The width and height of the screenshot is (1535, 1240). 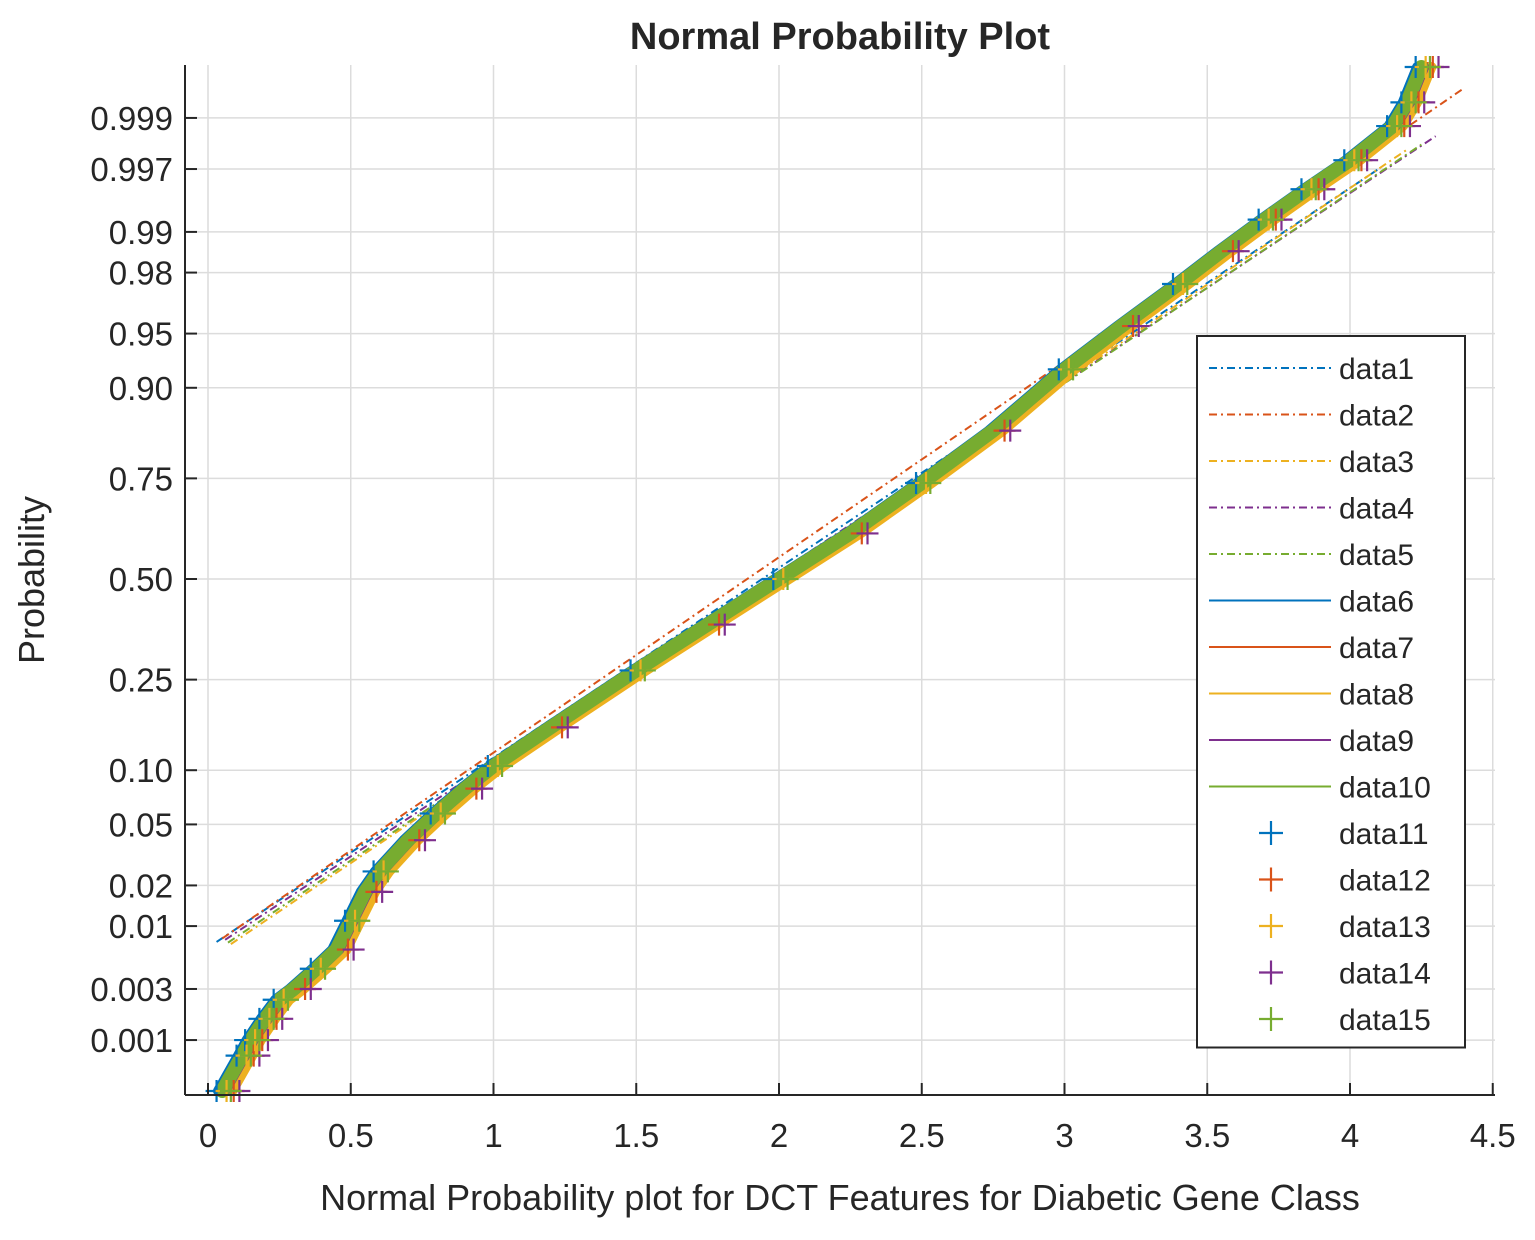 I want to click on x-tick-label: 4.5, so click(x=1493, y=1135).